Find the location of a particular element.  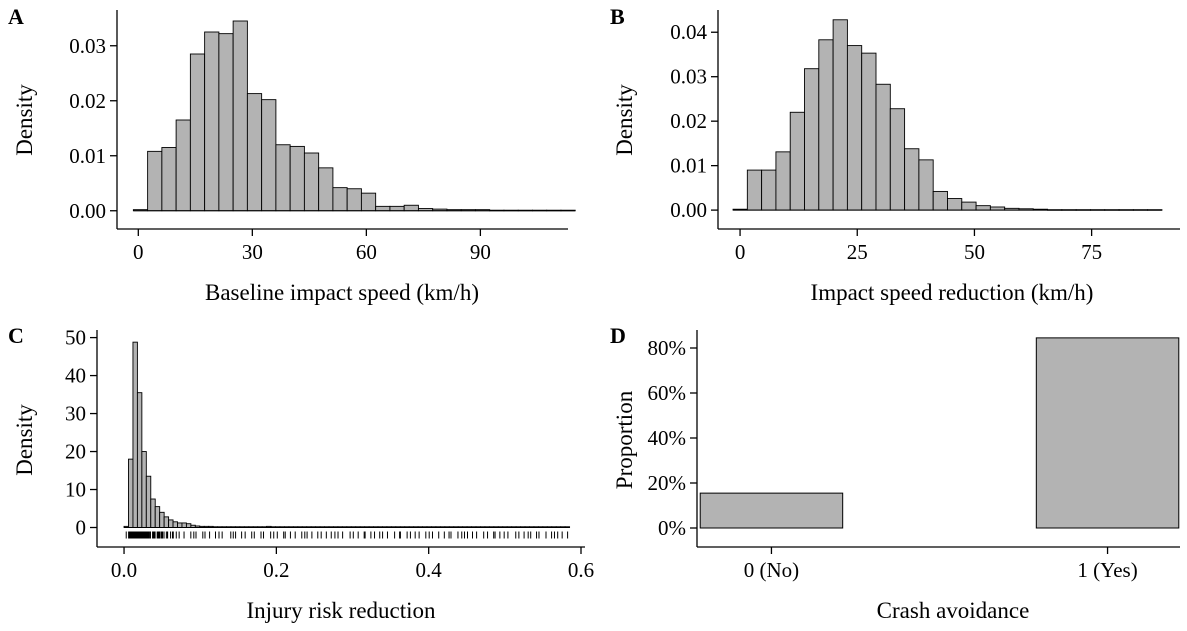

x-tick-label: 30 is located at coordinates (252, 252).